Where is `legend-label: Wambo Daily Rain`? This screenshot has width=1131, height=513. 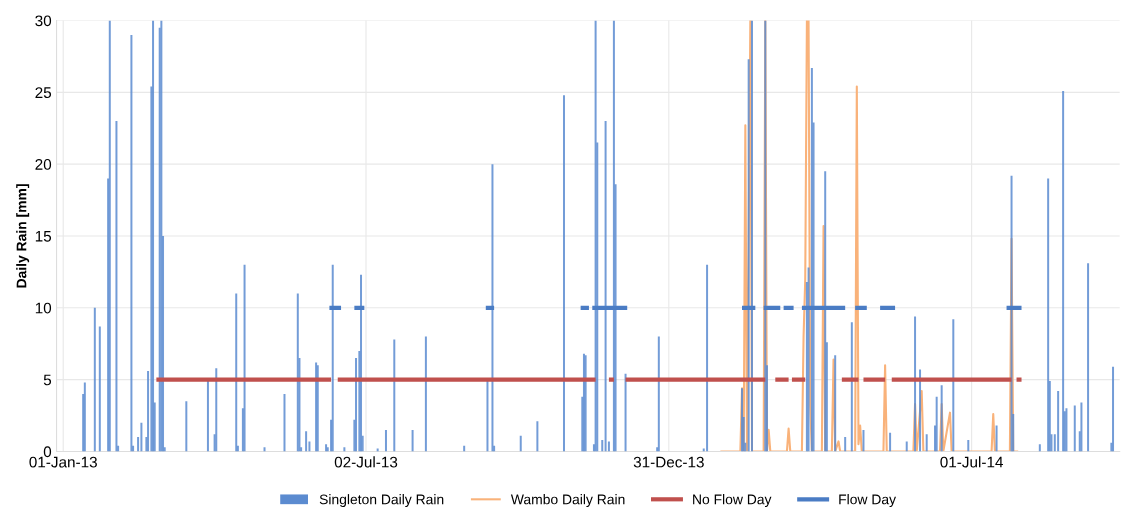
legend-label: Wambo Daily Rain is located at coordinates (567, 501).